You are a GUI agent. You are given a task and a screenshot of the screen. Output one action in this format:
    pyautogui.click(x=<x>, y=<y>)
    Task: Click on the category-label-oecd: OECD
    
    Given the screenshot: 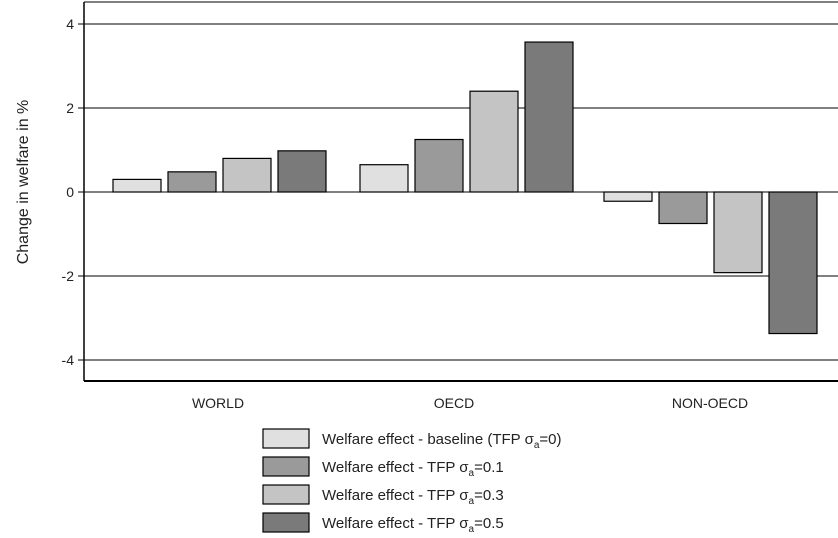 What is the action you would take?
    pyautogui.click(x=454, y=403)
    